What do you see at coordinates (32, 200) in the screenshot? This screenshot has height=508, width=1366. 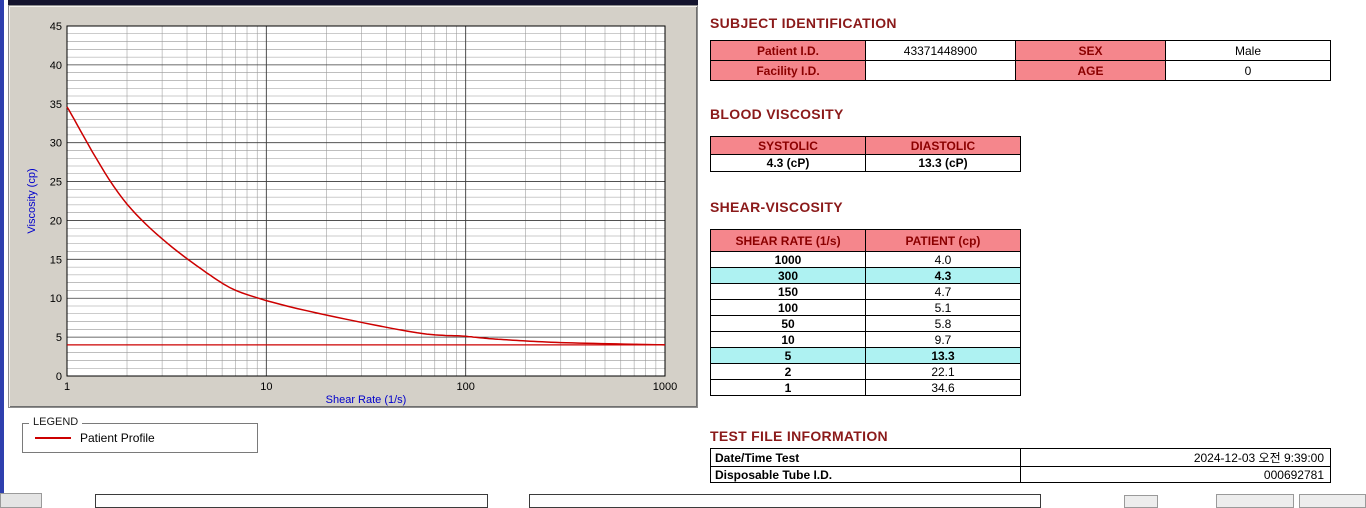 I see `svg-text: Viscosity (cp)` at bounding box center [32, 200].